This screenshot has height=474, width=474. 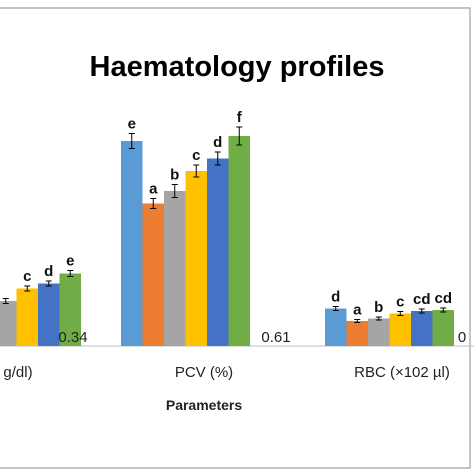 I want to click on sd-value-label: 0.61, so click(x=275, y=337).